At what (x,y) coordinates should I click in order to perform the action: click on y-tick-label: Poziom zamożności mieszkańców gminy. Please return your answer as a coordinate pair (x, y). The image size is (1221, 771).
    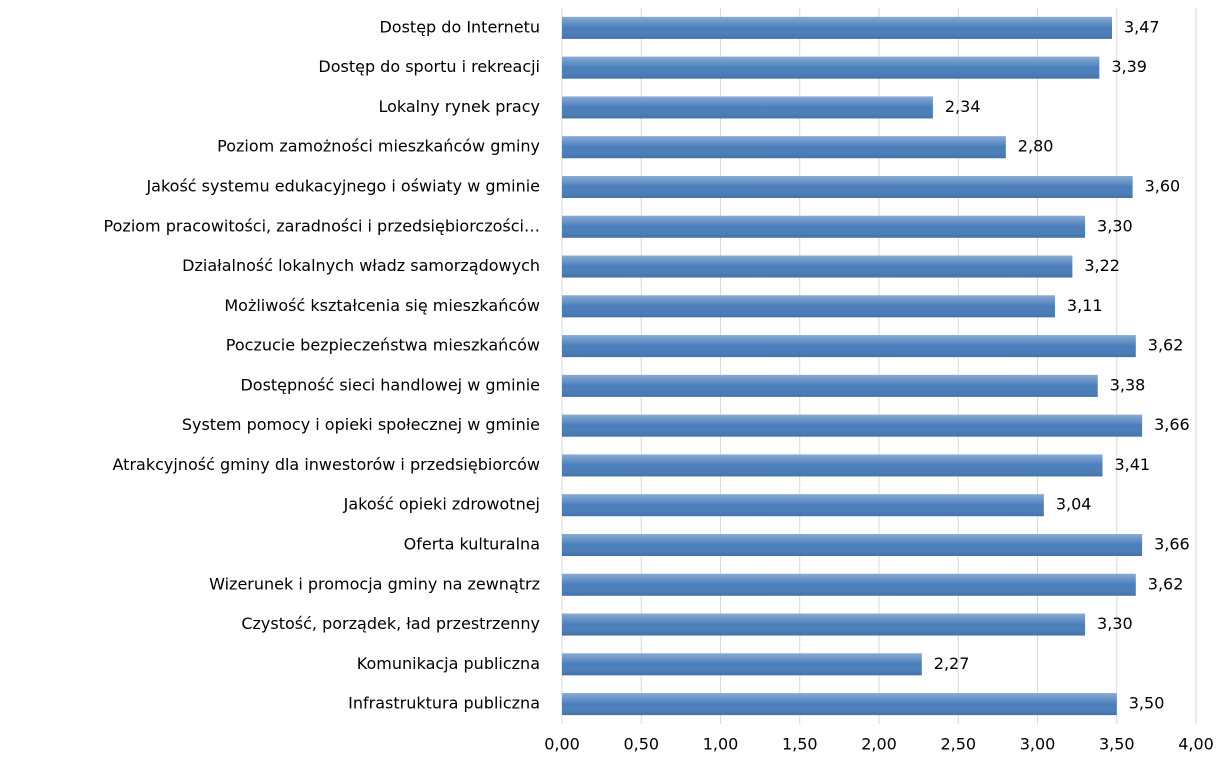
    Looking at the image, I should click on (378, 146).